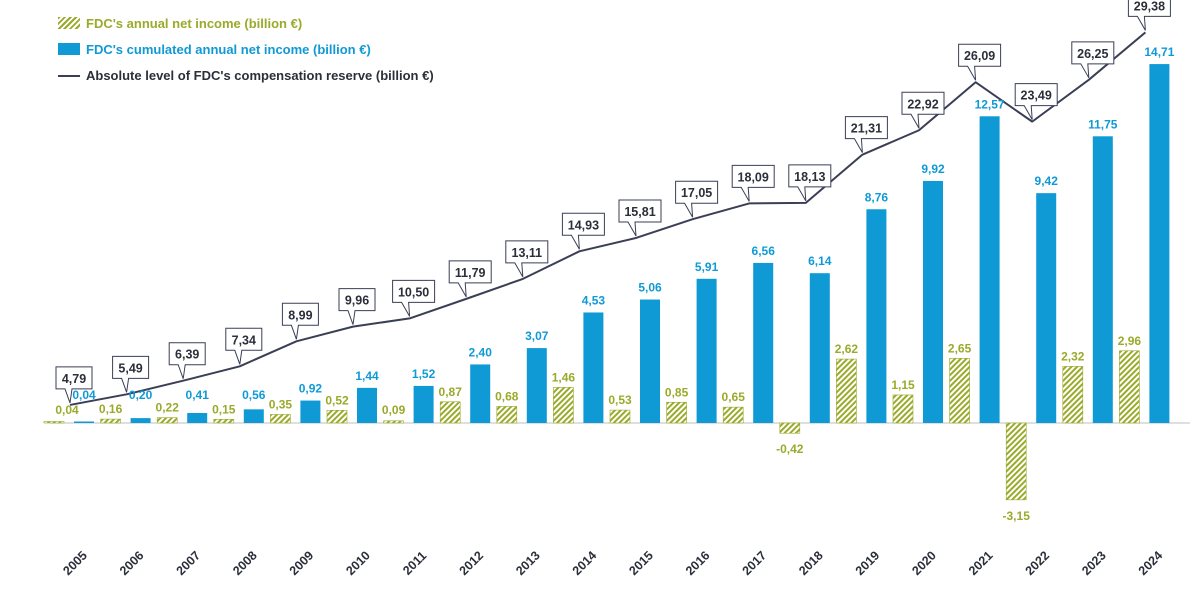  Describe the element at coordinates (696, 193) in the screenshot. I see `reserve-value-label: 17,05` at that location.